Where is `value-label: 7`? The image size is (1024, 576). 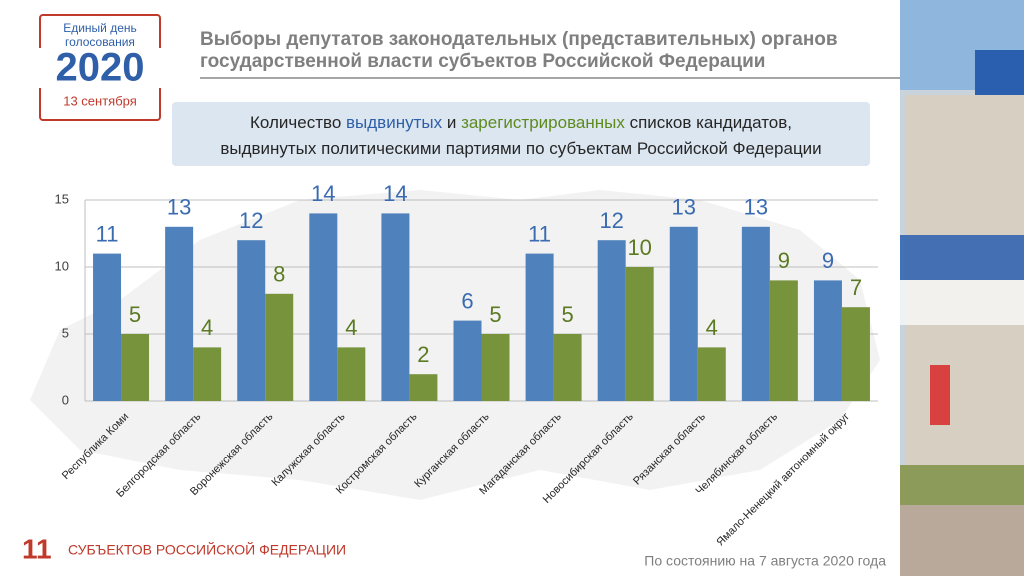
value-label: 7 is located at coordinates (856, 287).